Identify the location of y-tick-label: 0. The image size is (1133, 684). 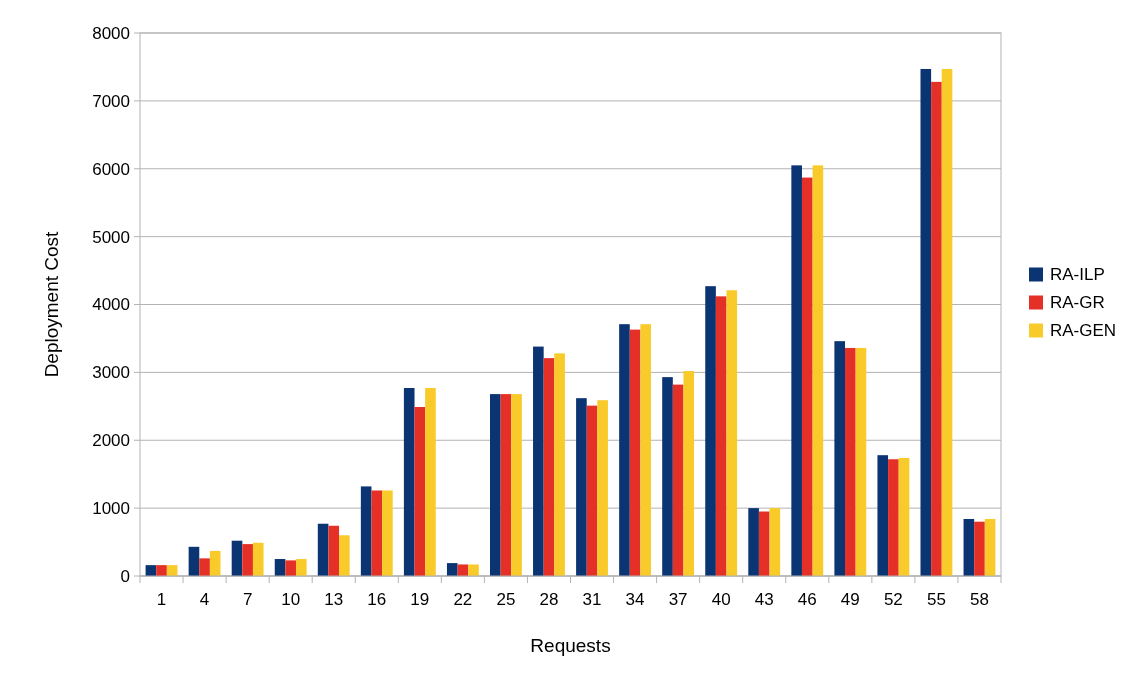
(125, 576).